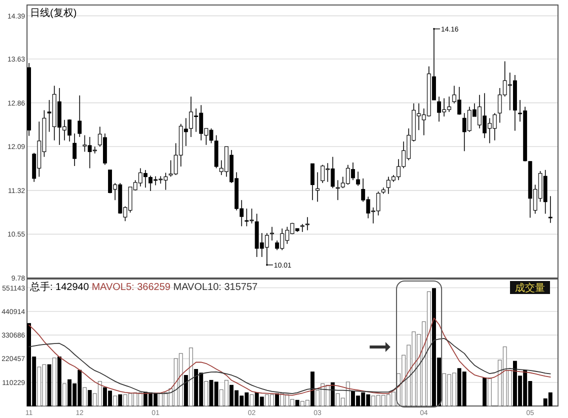 This screenshot has height=418, width=568. Describe the element at coordinates (53, 13) in the screenshot. I see `chart-title: 日线(复权)` at that location.